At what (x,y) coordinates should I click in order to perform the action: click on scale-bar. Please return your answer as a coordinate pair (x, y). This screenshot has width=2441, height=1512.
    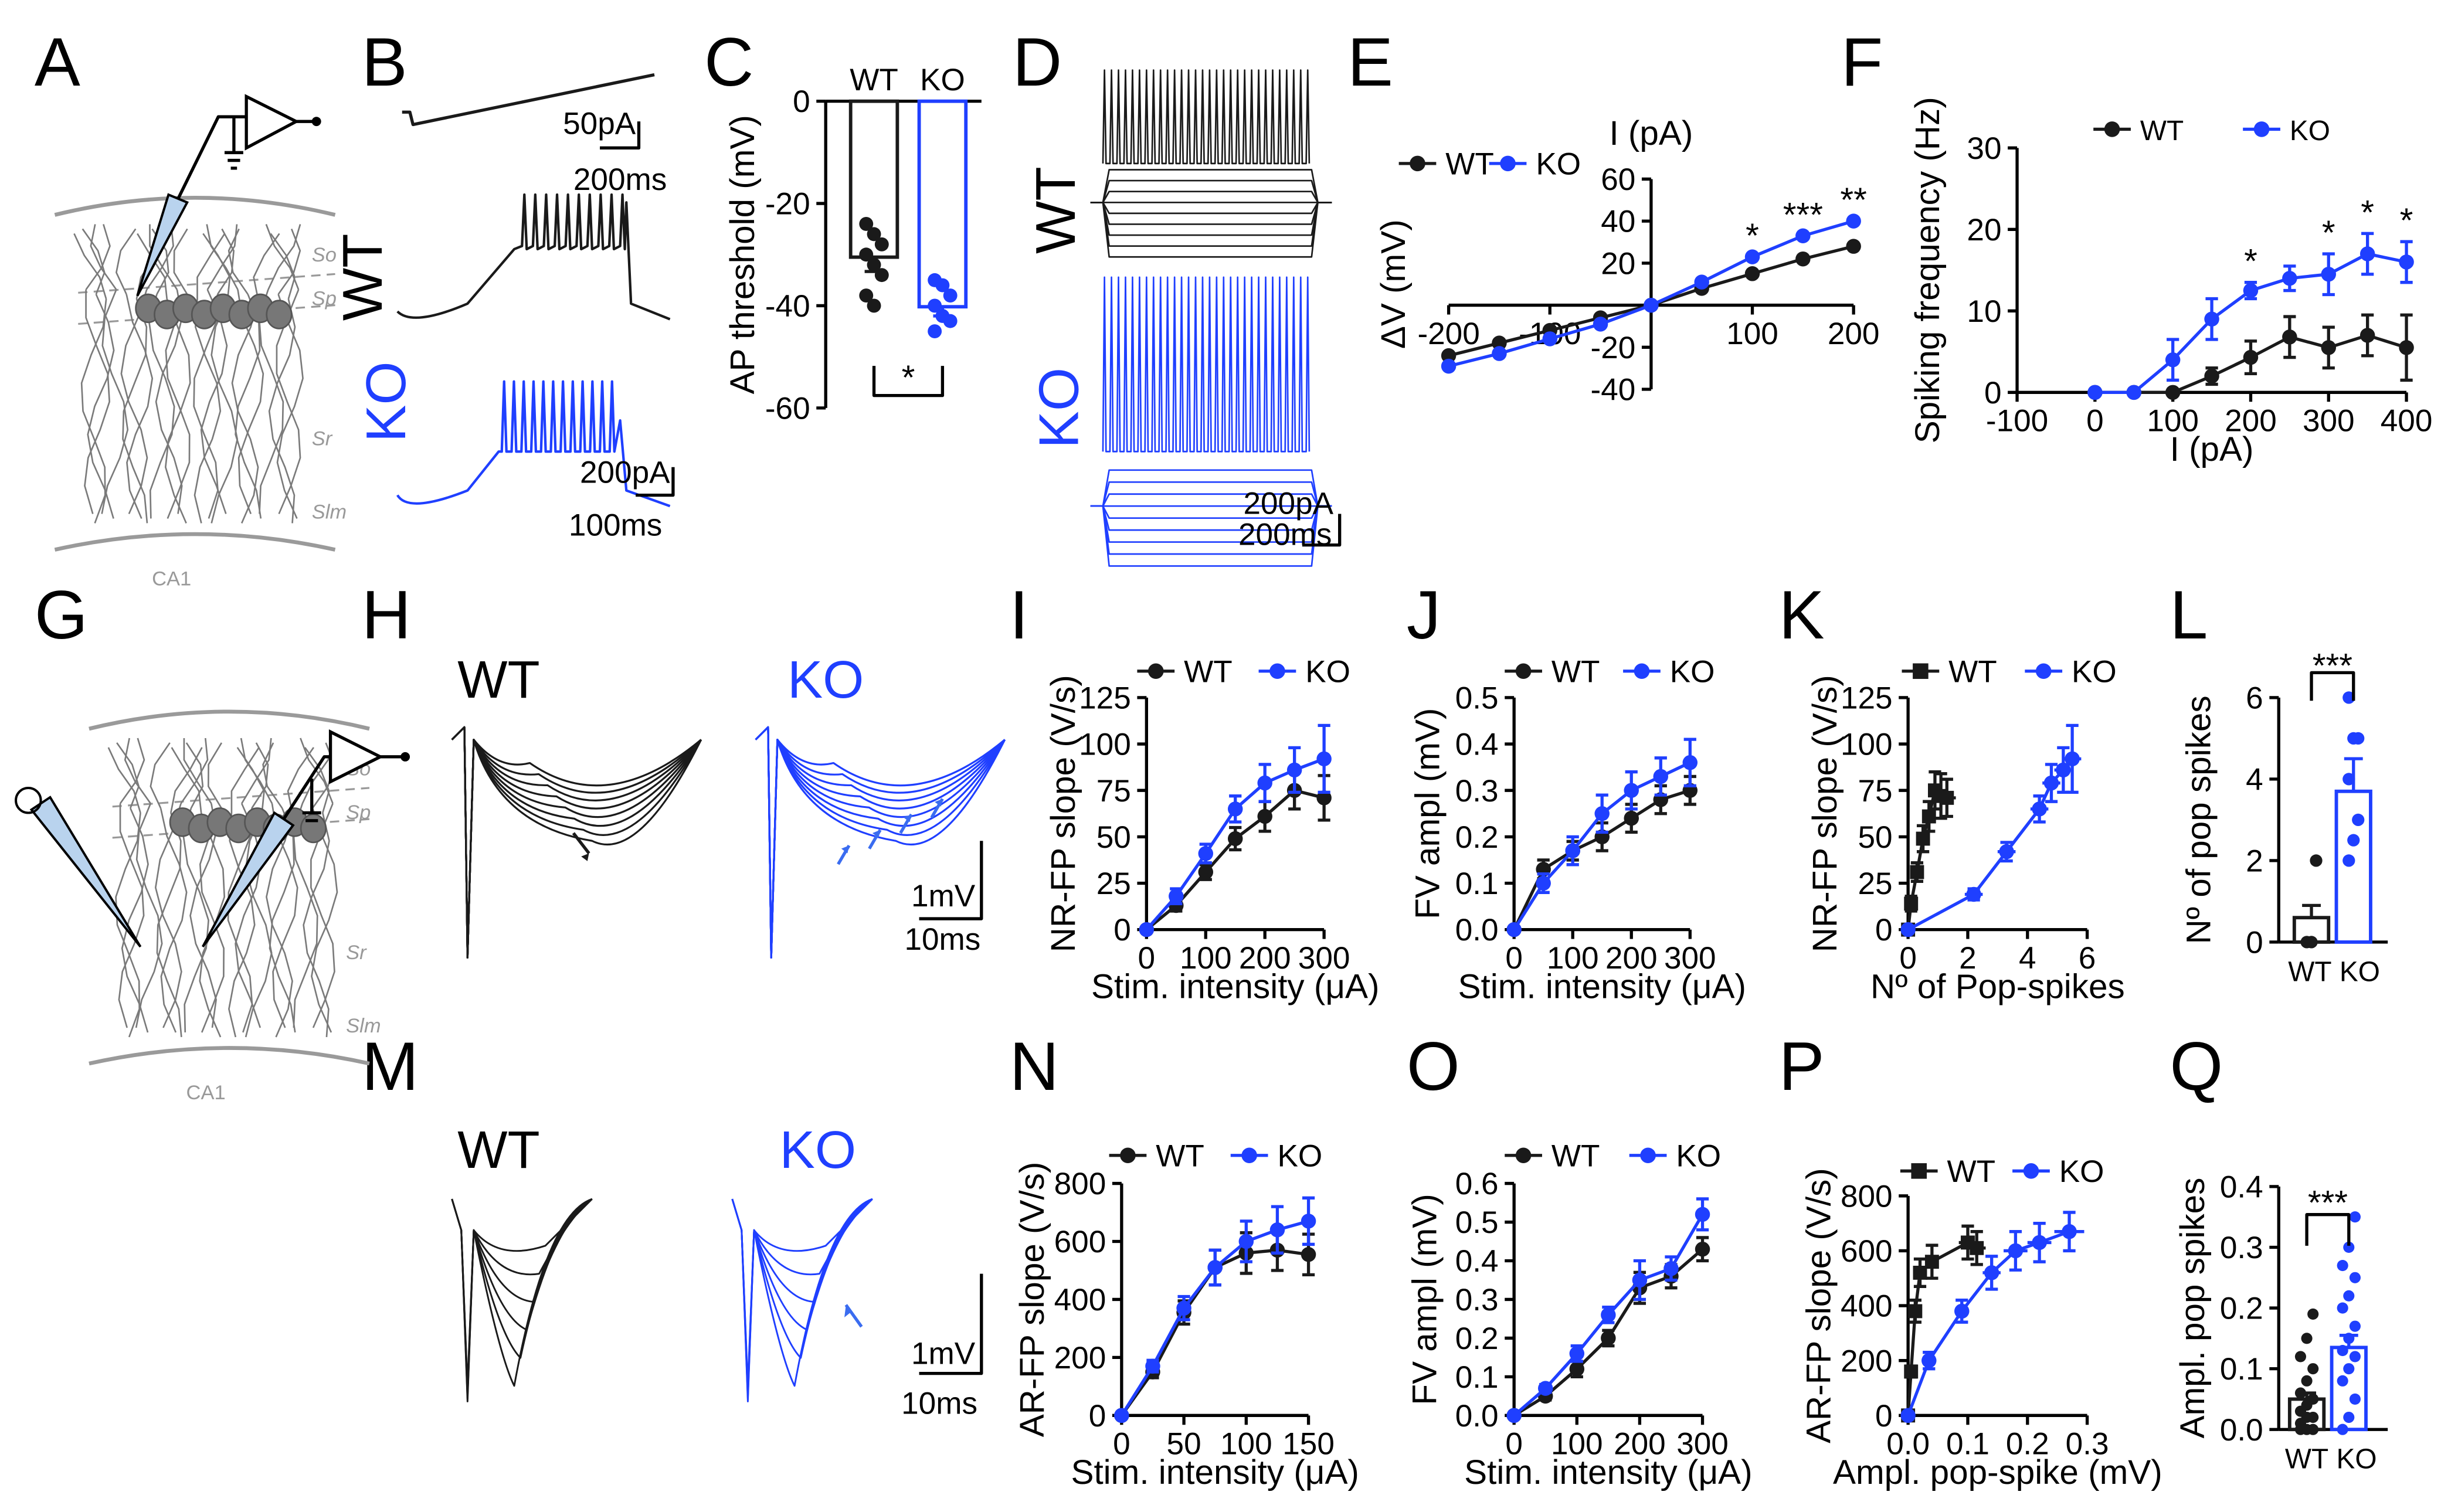
    Looking at the image, I should click on (620, 135).